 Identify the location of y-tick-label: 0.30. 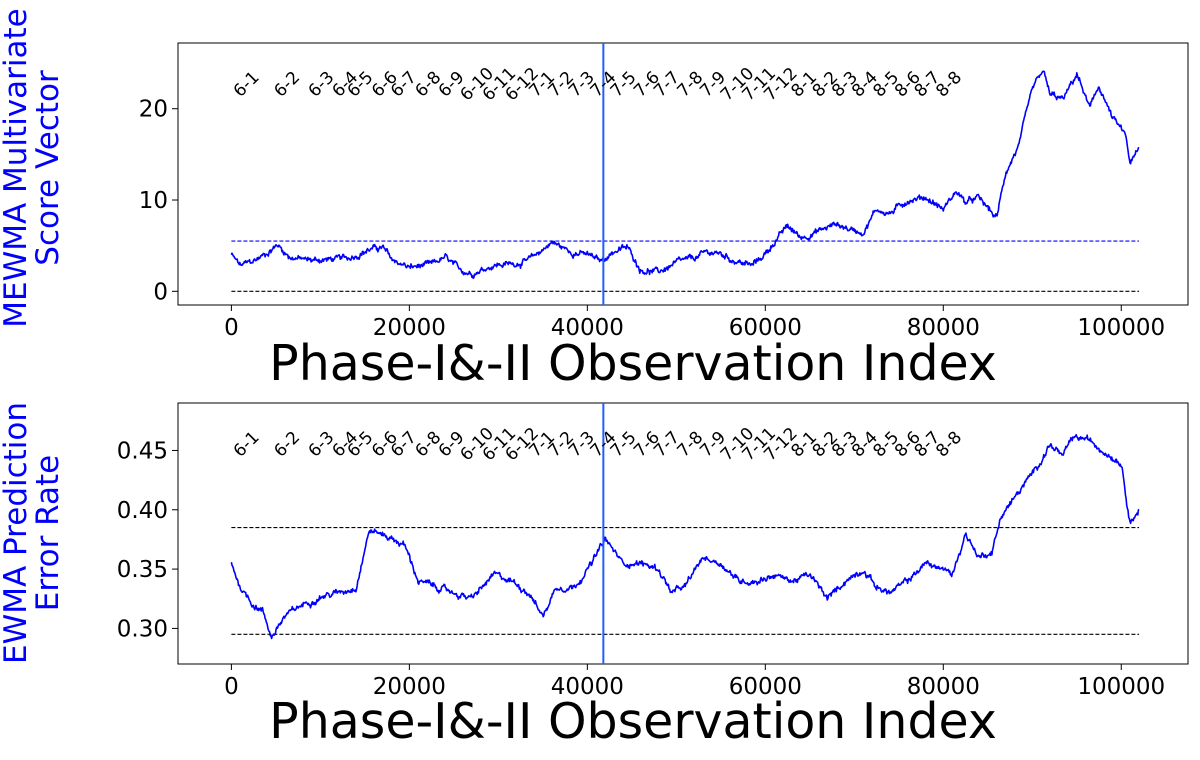
(142, 629).